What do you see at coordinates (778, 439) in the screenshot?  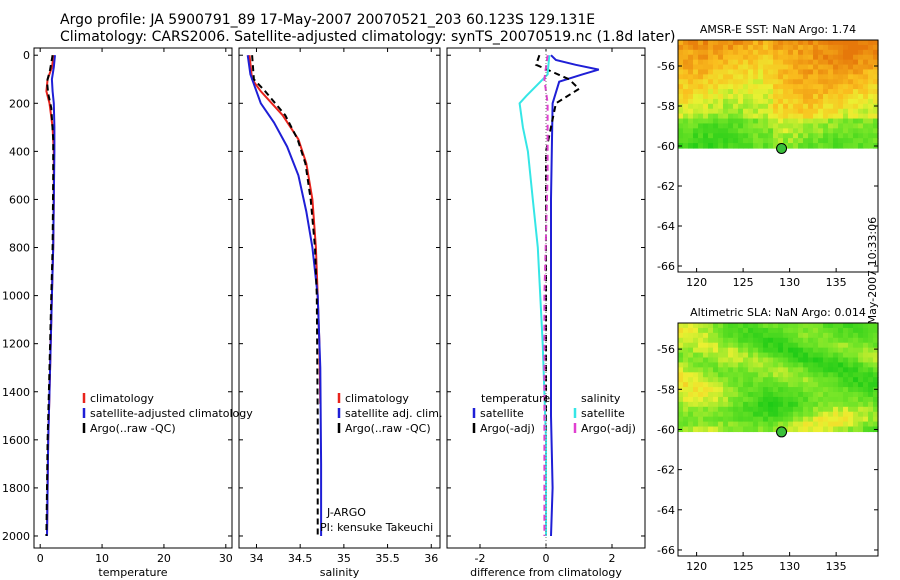 I see `map-frame` at bounding box center [778, 439].